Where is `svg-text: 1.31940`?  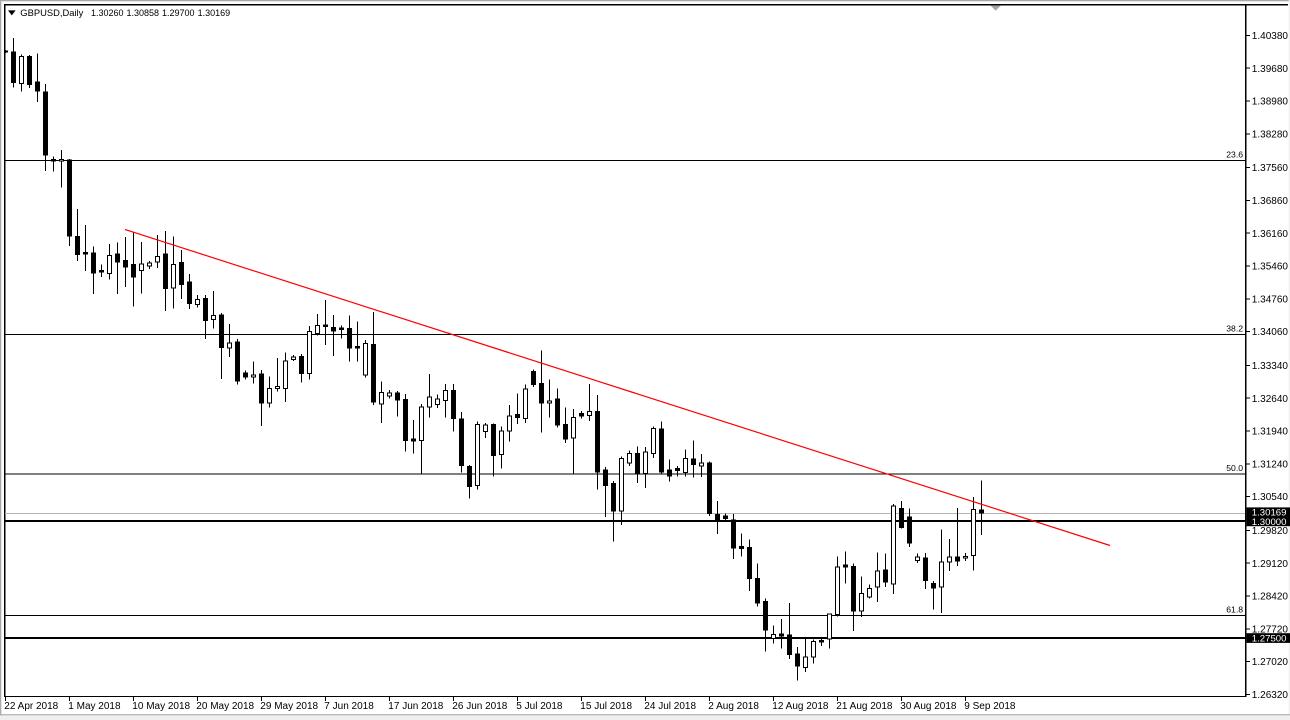 svg-text: 1.31940 is located at coordinates (1270, 432).